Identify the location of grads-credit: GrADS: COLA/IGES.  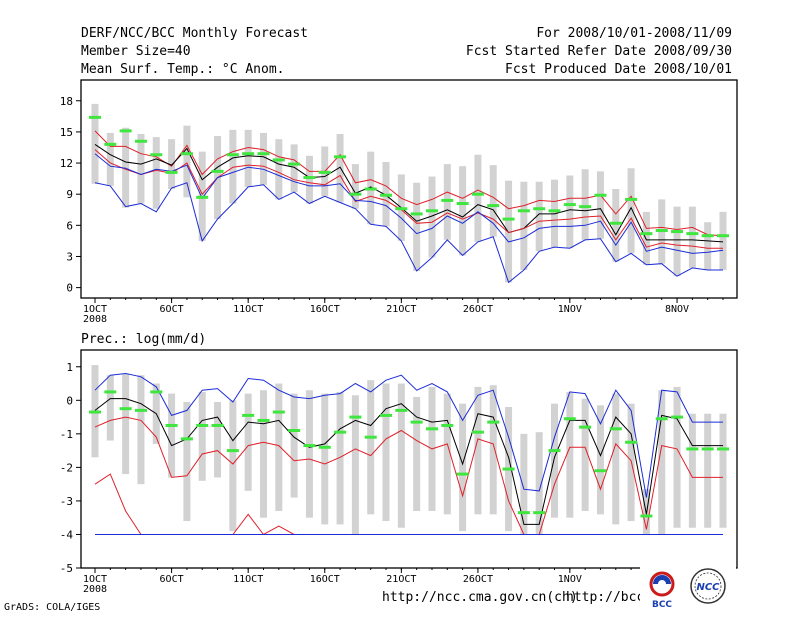
(52, 607).